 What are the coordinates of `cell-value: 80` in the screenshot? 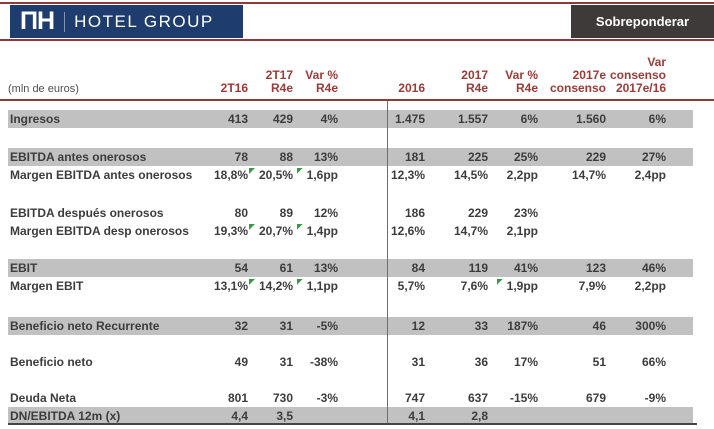 It's located at (241, 213).